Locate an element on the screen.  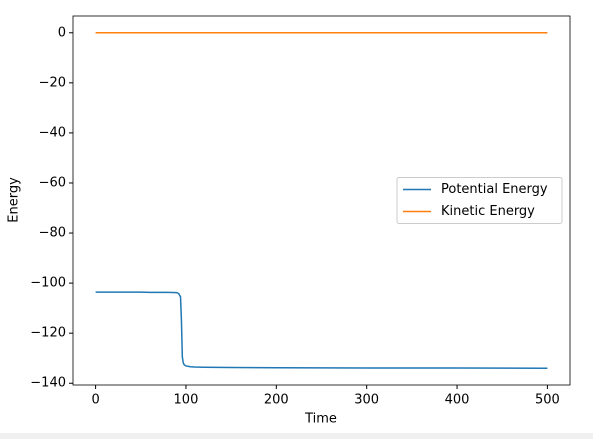
legend-label: Potential Energy is located at coordinates (494, 189).